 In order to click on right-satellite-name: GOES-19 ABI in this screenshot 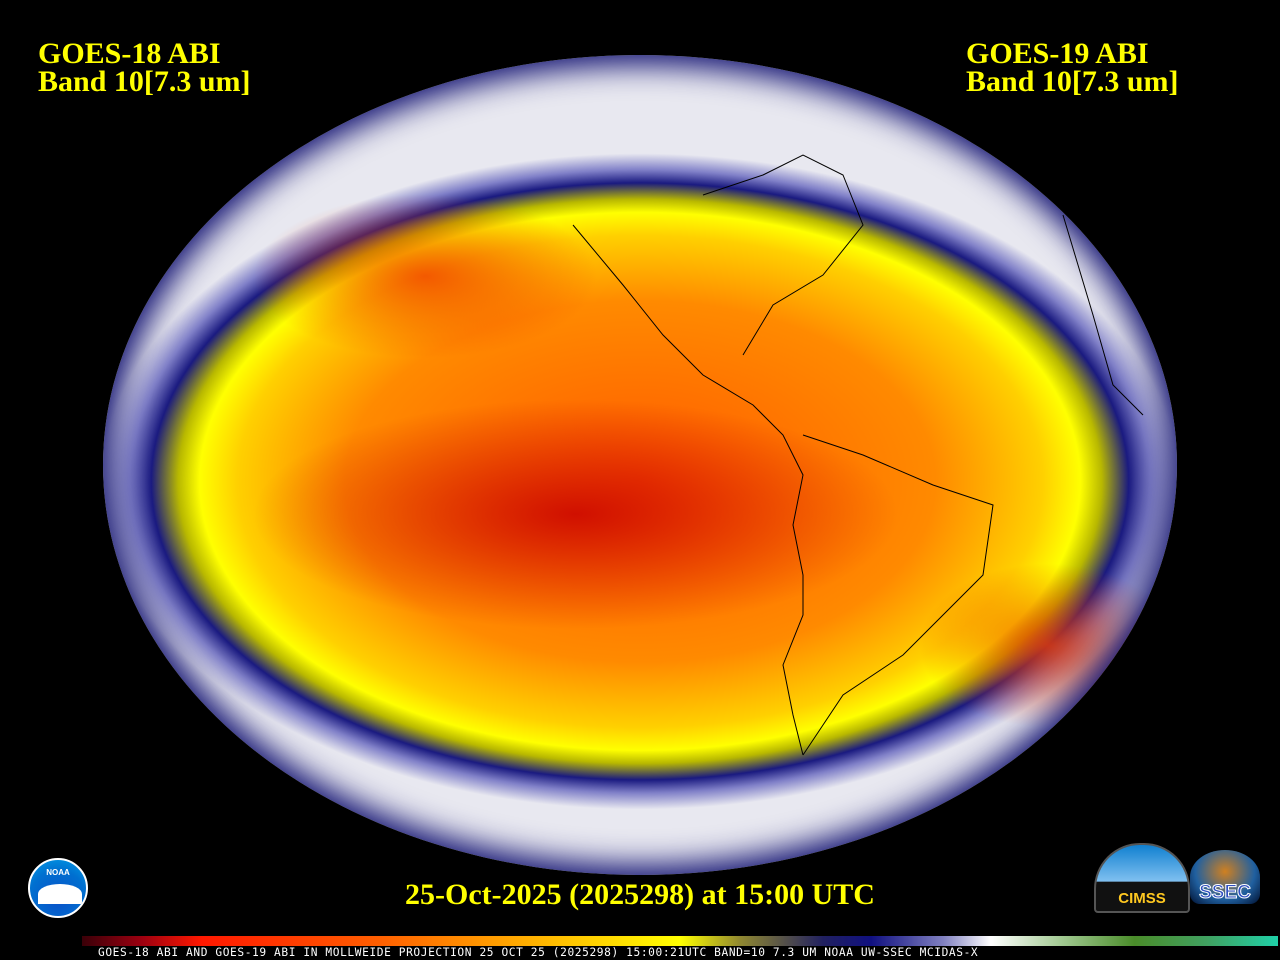, I will do `click(1057, 53)`.